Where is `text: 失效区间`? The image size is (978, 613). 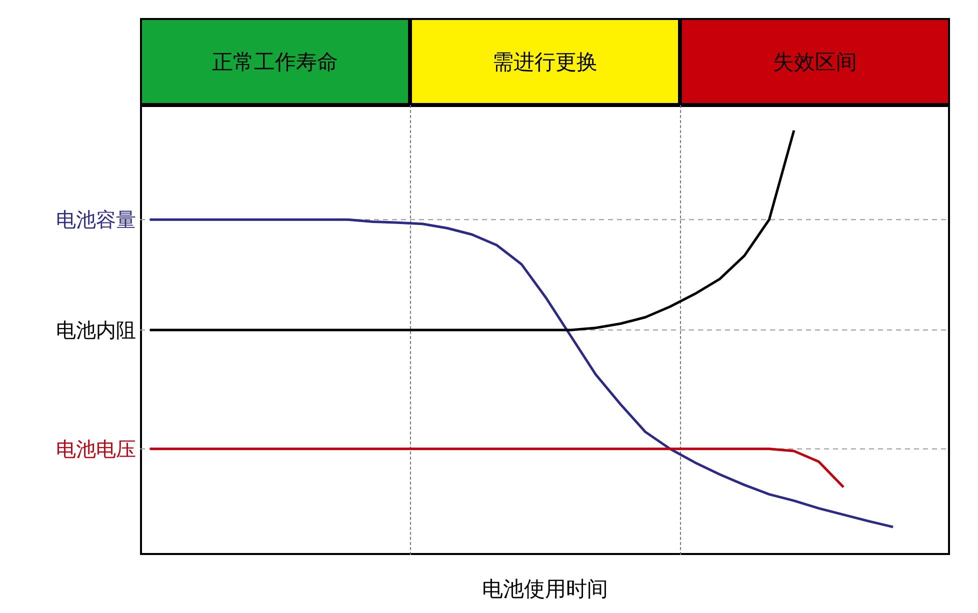 text: 失效区间 is located at coordinates (815, 61).